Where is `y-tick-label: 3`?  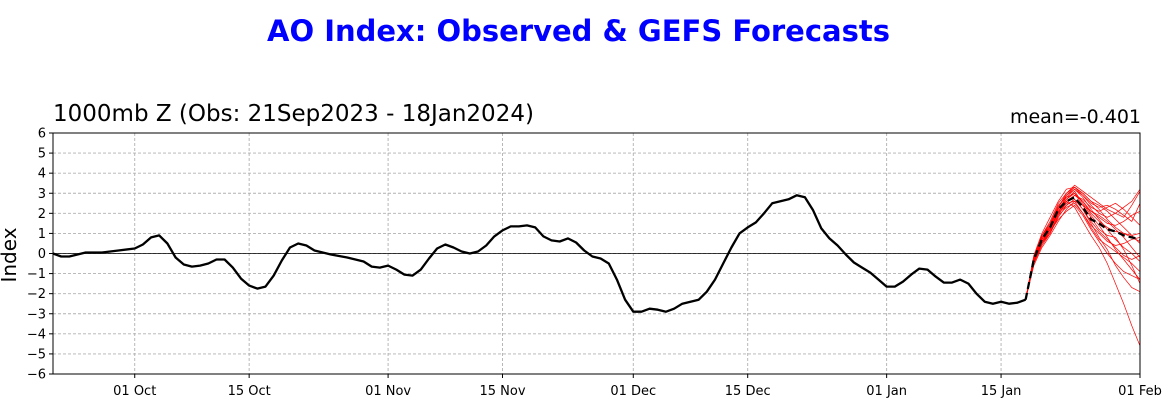
y-tick-label: 3 is located at coordinates (42, 194).